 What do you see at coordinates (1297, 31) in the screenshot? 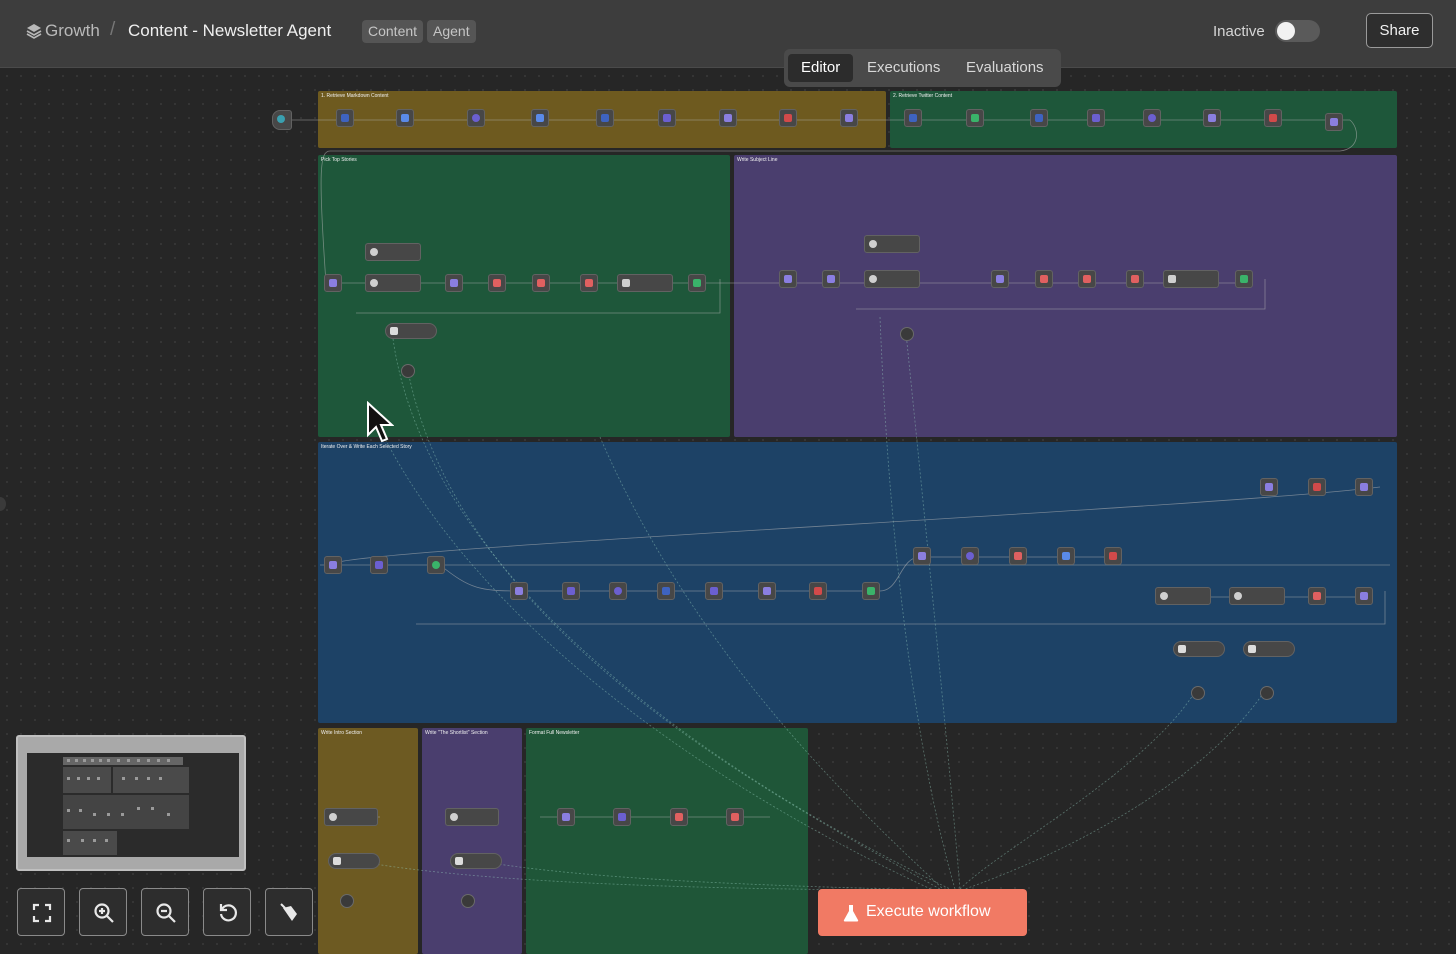
I see `active-toggle` at bounding box center [1297, 31].